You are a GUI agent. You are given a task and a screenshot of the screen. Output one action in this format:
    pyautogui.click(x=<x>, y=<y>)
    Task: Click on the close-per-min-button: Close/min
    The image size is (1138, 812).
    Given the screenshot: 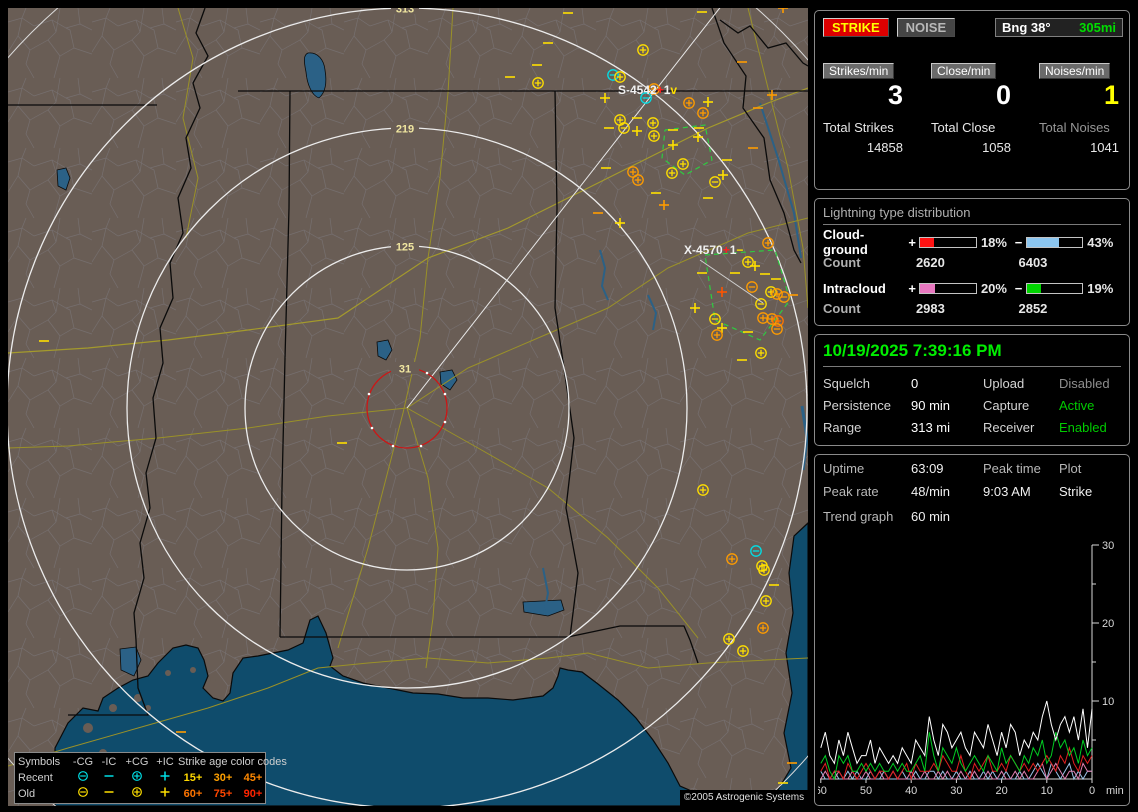 What is the action you would take?
    pyautogui.click(x=964, y=71)
    